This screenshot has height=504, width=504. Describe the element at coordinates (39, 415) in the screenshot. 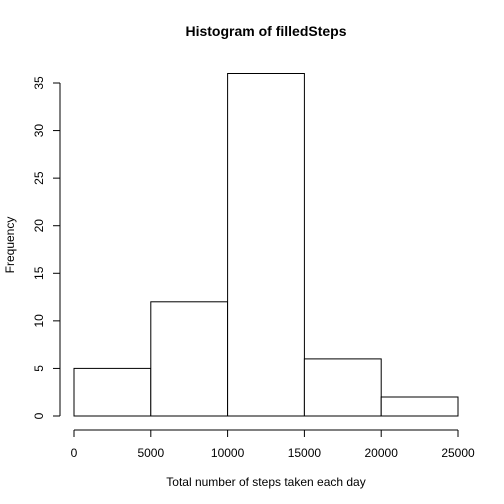

I see `y-tick-label: 0` at that location.